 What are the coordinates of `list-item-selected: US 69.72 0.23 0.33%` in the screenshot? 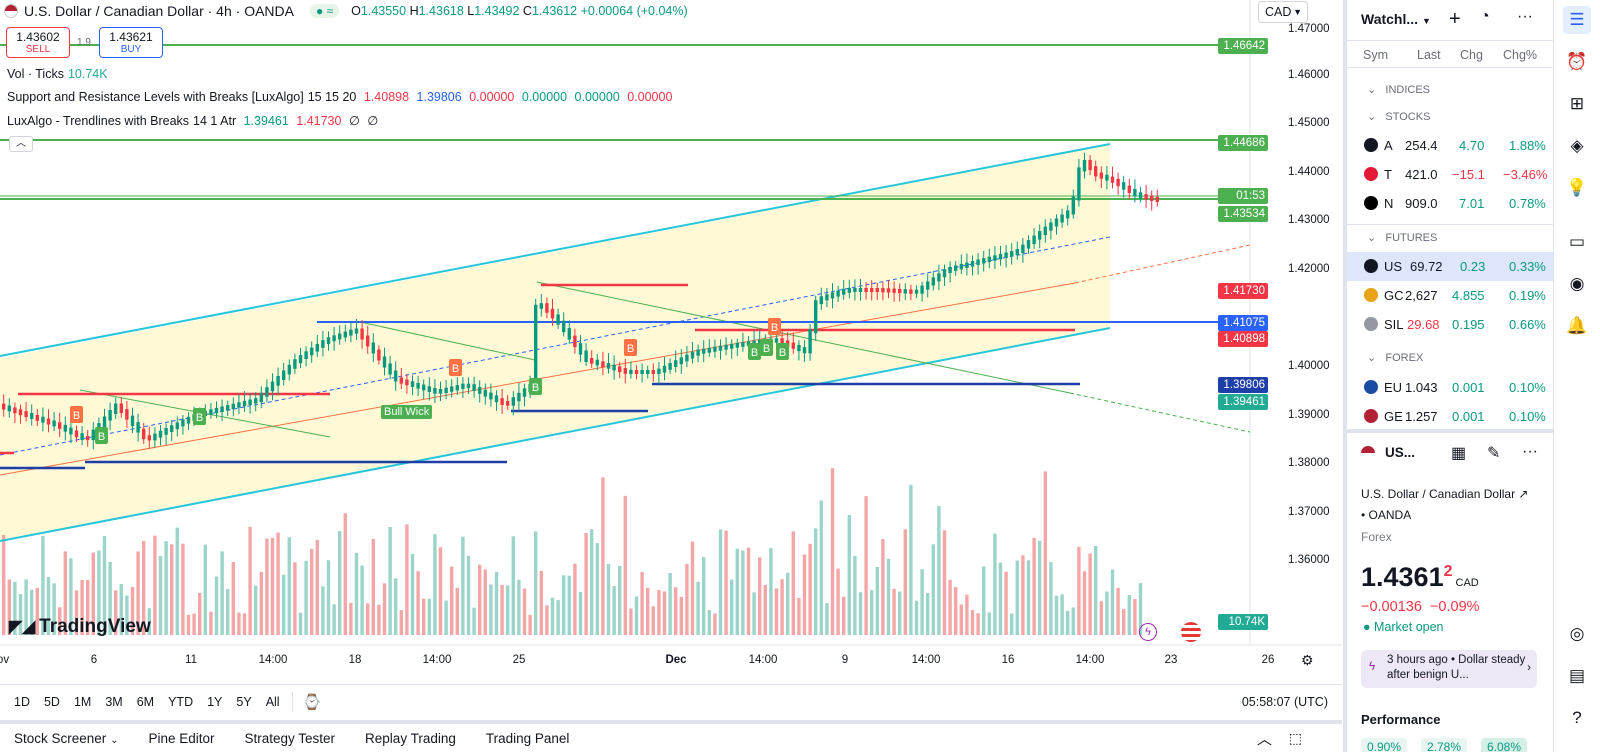 It's located at (1452, 266).